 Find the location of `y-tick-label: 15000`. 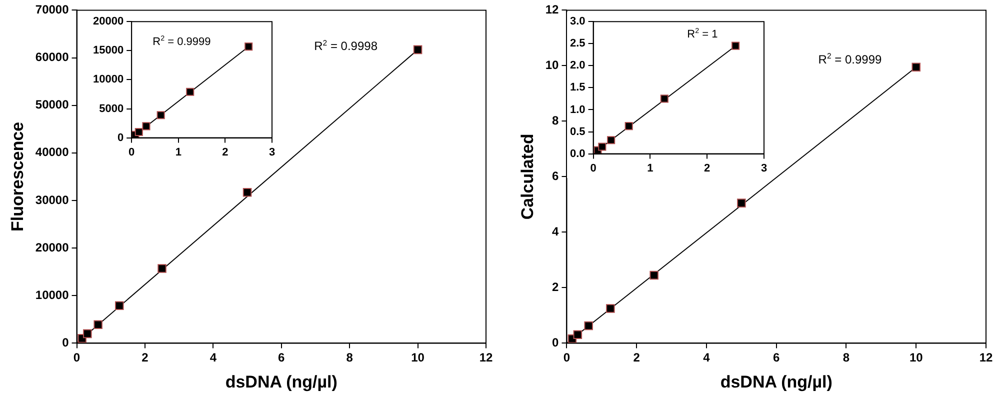

y-tick-label: 15000 is located at coordinates (108, 50).